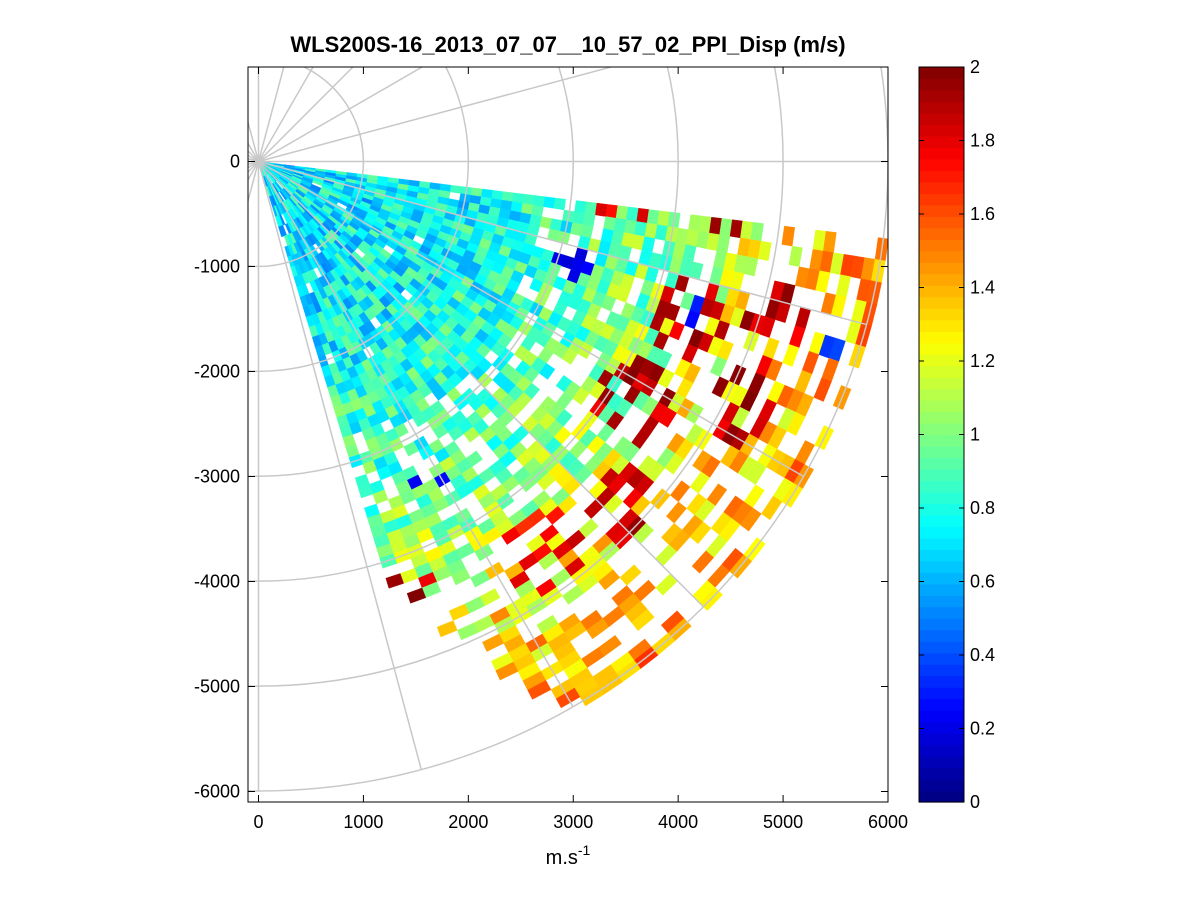  Describe the element at coordinates (982, 582) in the screenshot. I see `colorbar-tick-label: 0.6` at that location.